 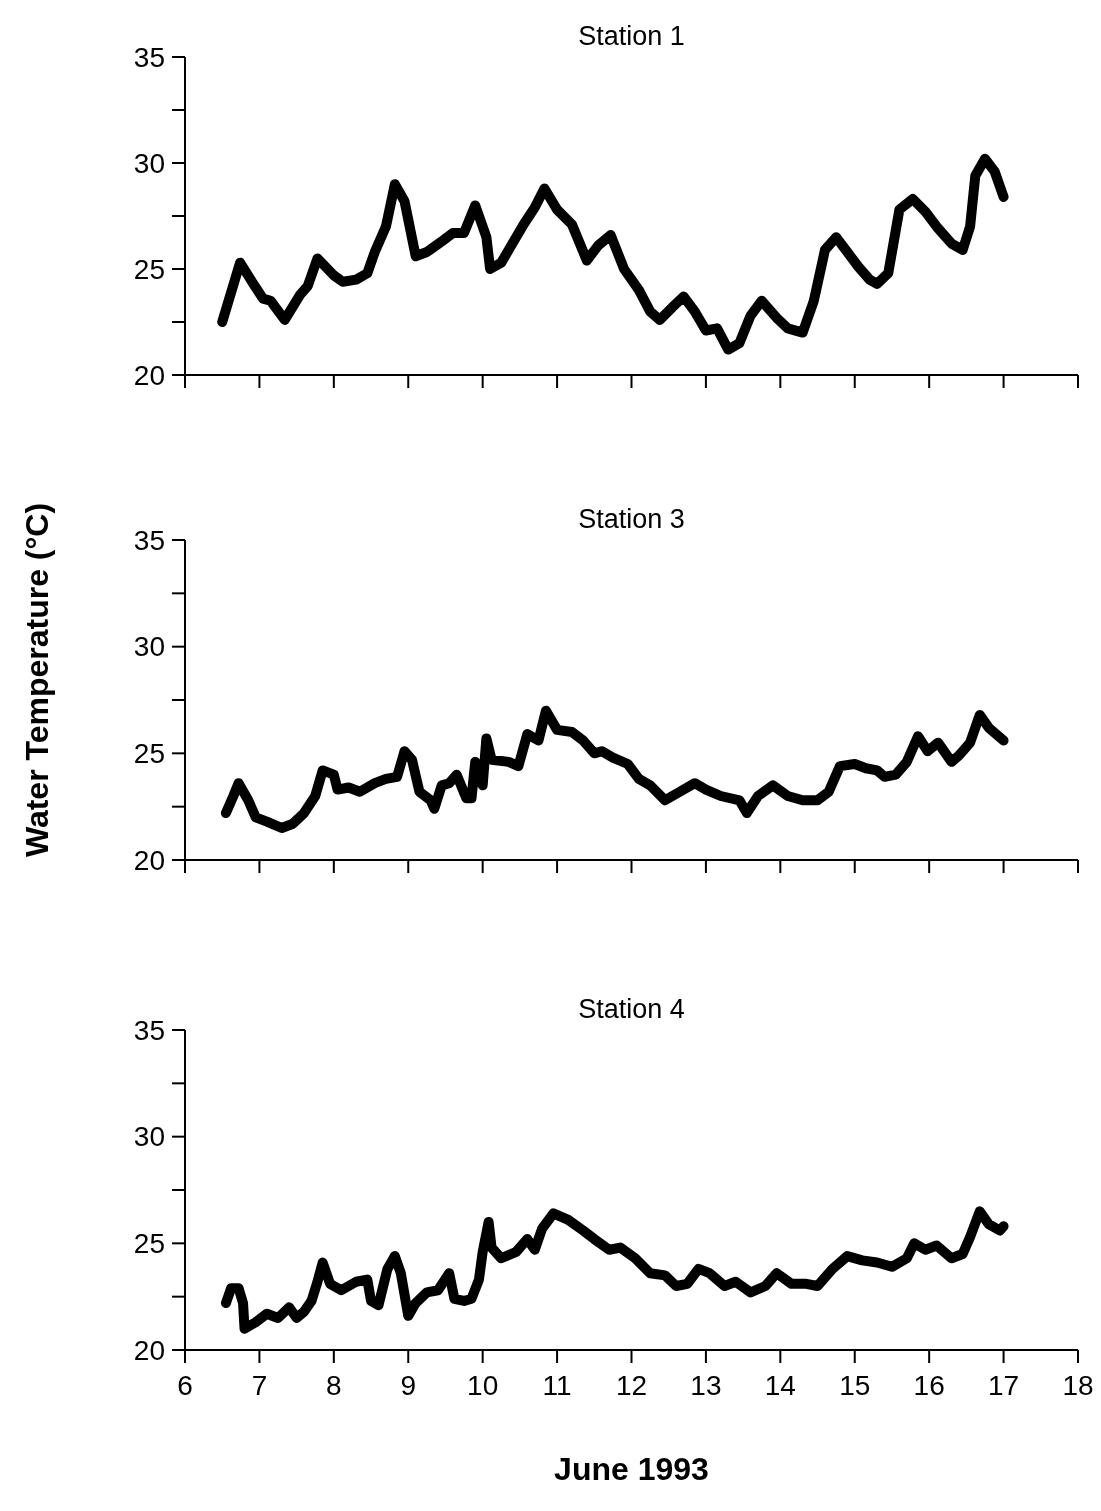 I want to click on chart-title: Station 1, so click(x=631, y=36).